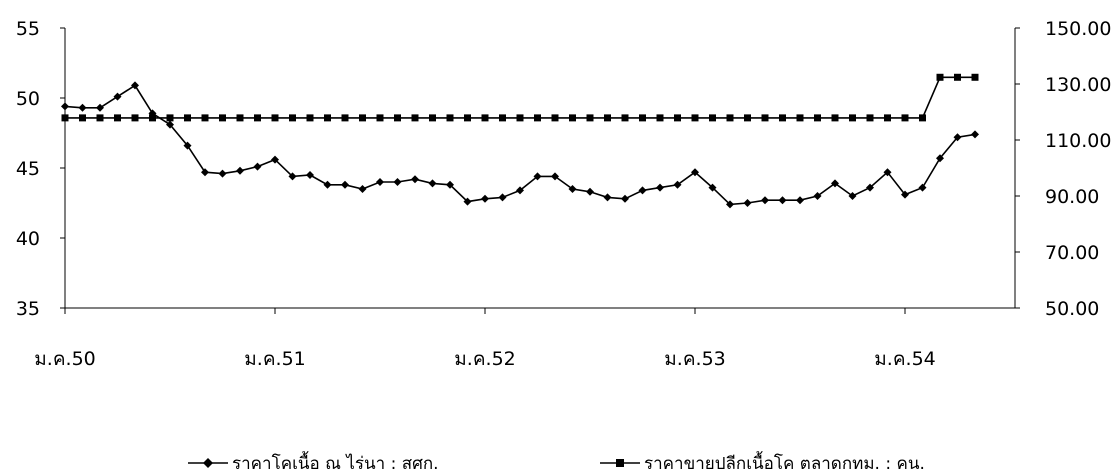 The height and width of the screenshot is (470, 1114). What do you see at coordinates (275, 359) in the screenshot?
I see `x-tick-label: ม.ค.51` at bounding box center [275, 359].